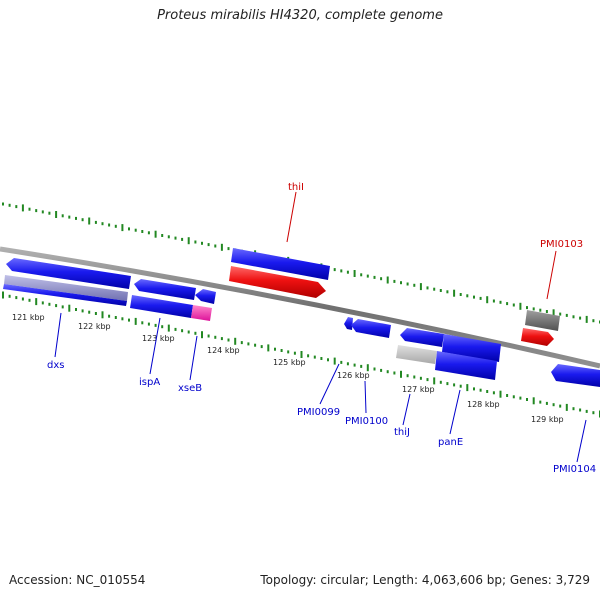 The image size is (600, 600). Describe the element at coordinates (55, 365) in the screenshot. I see `gene-label-dxs: dxs` at that location.